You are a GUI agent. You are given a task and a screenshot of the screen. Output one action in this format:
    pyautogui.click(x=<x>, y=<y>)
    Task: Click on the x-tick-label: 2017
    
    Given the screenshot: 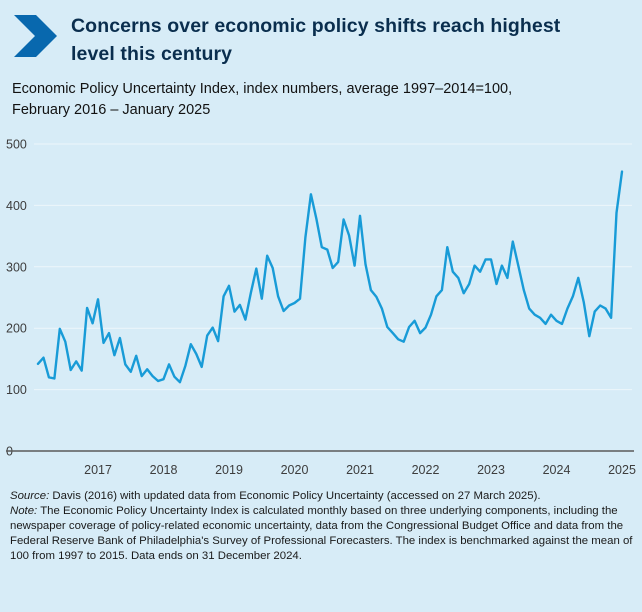 What is the action you would take?
    pyautogui.click(x=98, y=470)
    